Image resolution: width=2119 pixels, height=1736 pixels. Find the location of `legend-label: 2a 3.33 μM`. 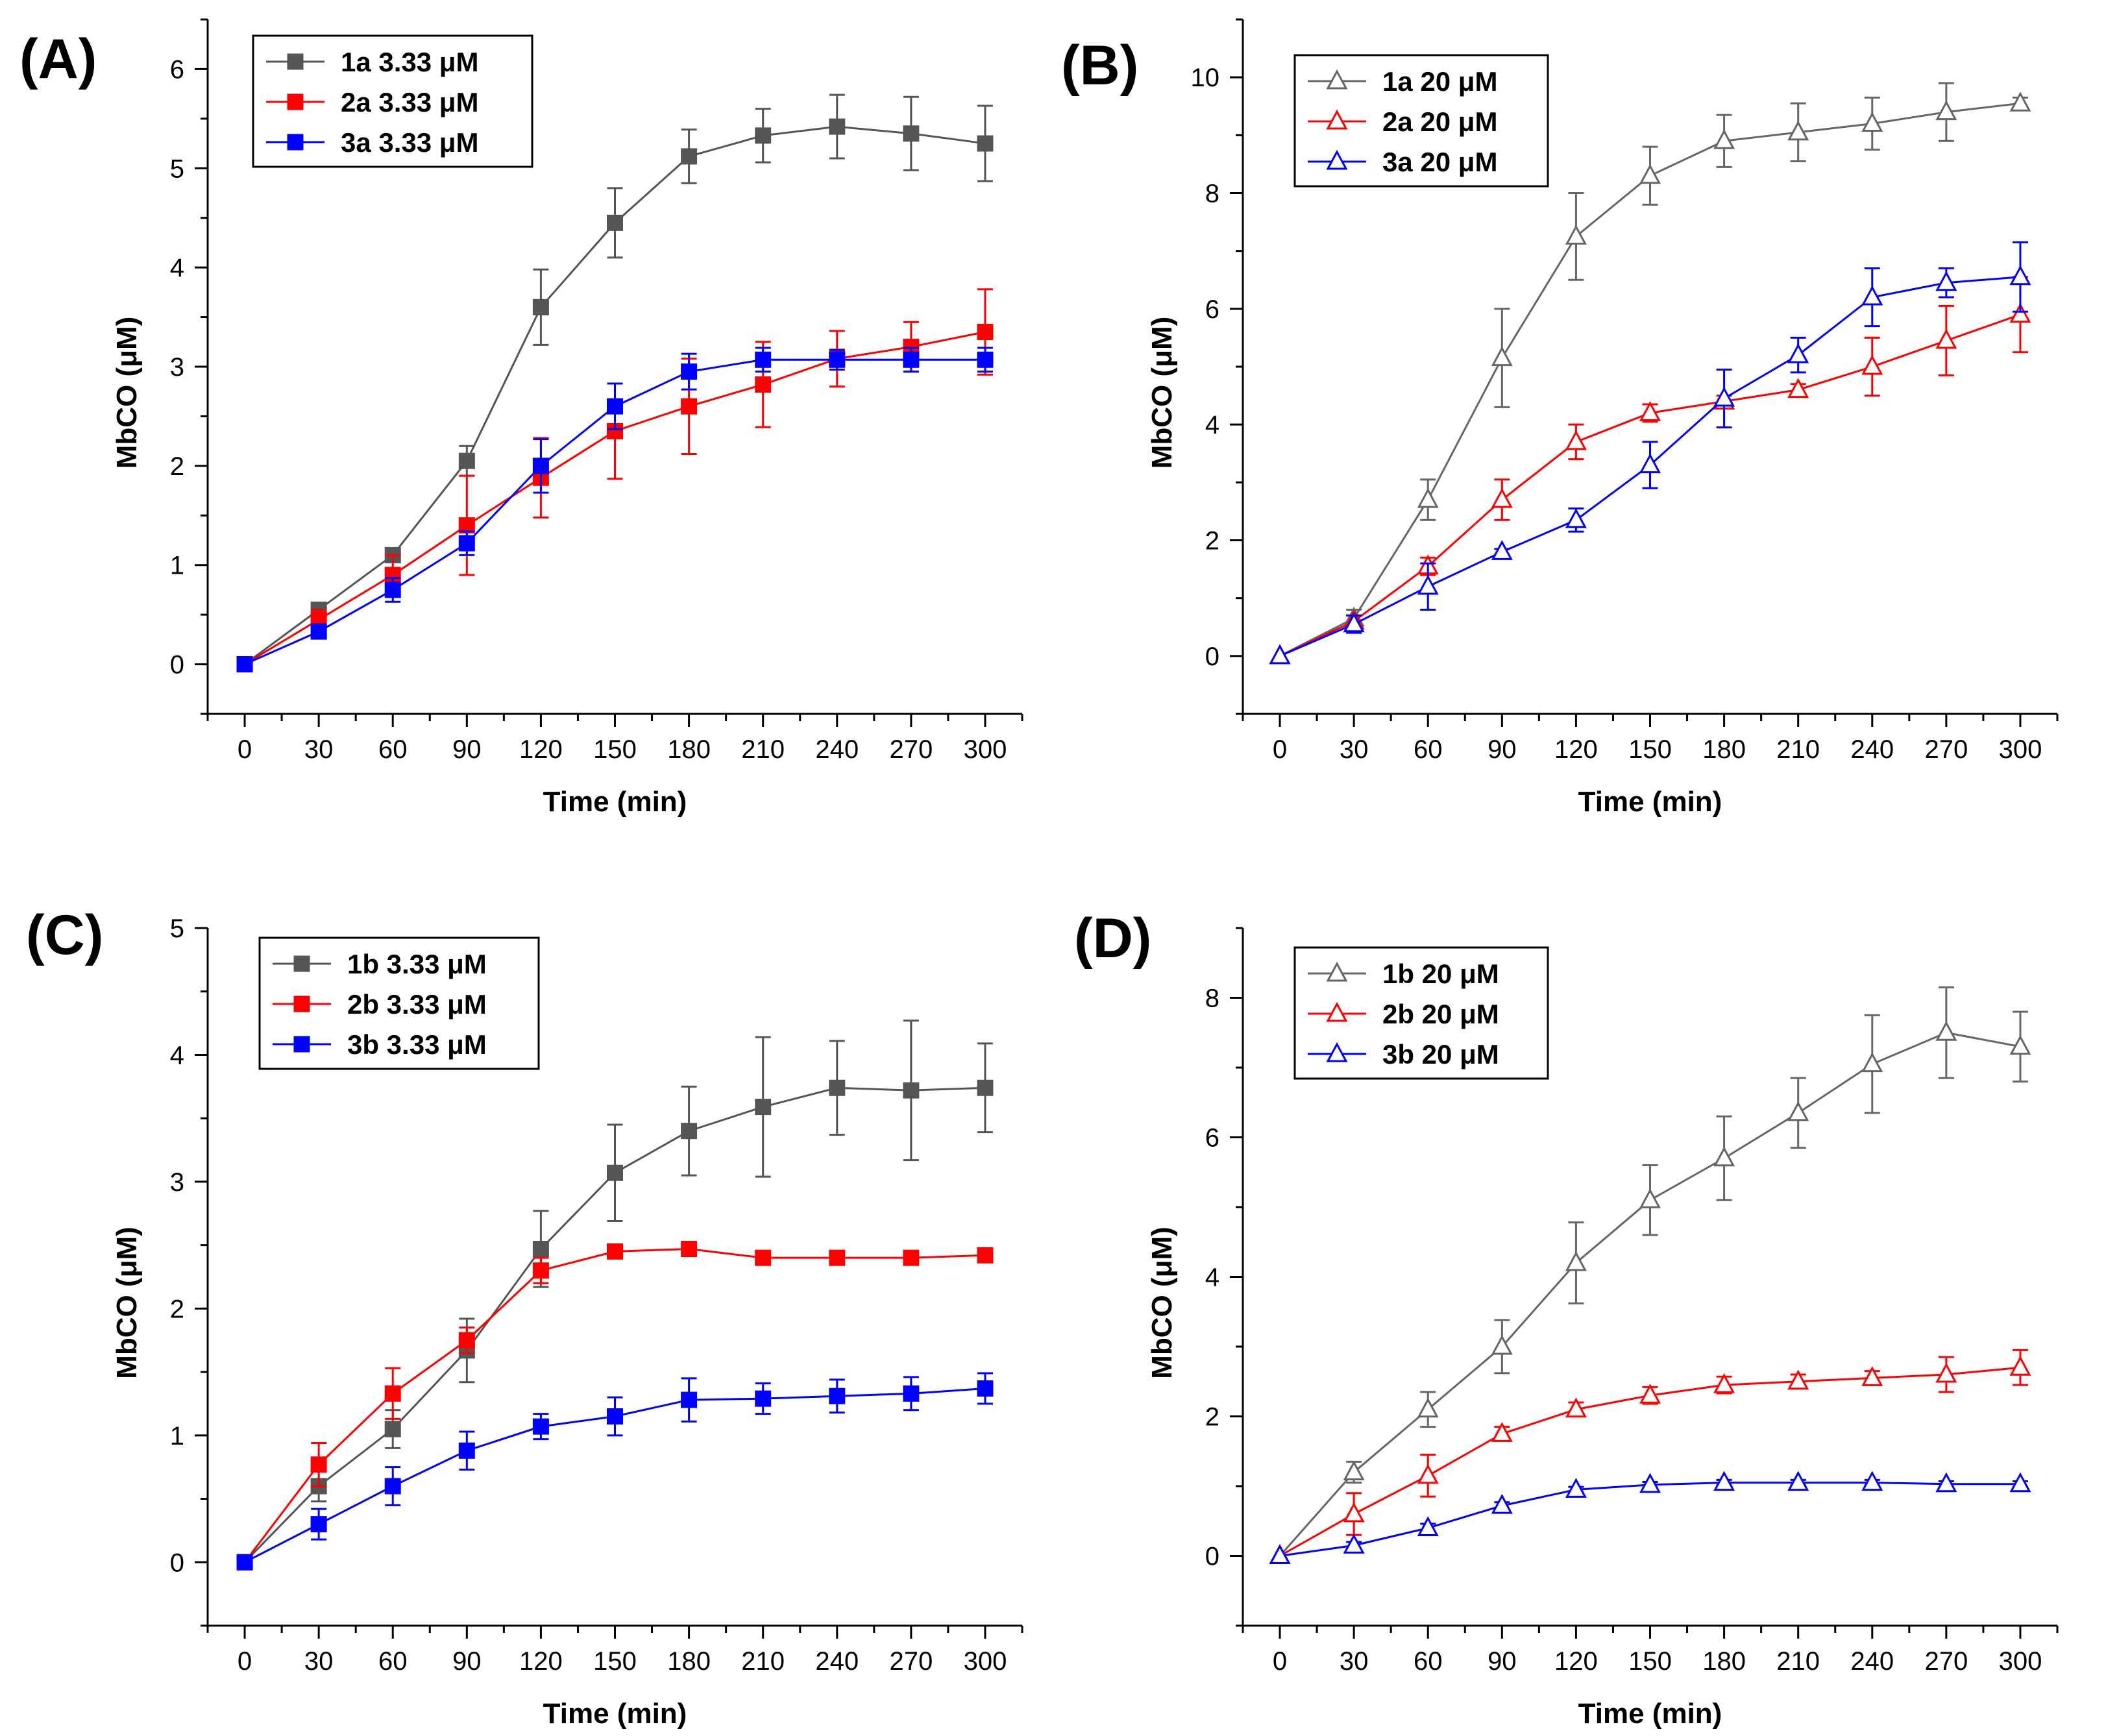

legend-label: 2a 3.33 μM is located at coordinates (410, 102).